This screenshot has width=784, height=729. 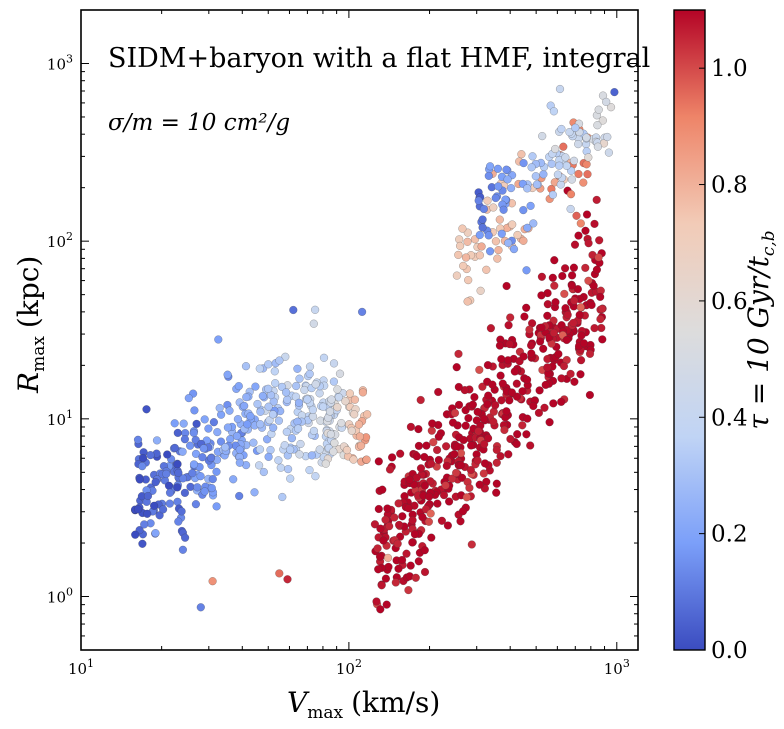 What do you see at coordinates (363, 704) in the screenshot?
I see `x-axis-label: Vmax (km/s)` at bounding box center [363, 704].